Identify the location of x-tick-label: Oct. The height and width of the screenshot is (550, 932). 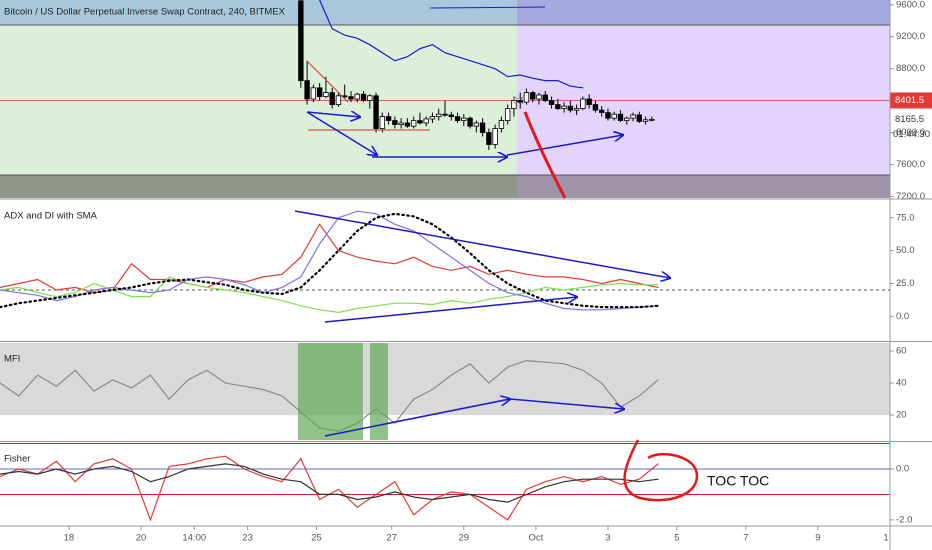
(535, 538).